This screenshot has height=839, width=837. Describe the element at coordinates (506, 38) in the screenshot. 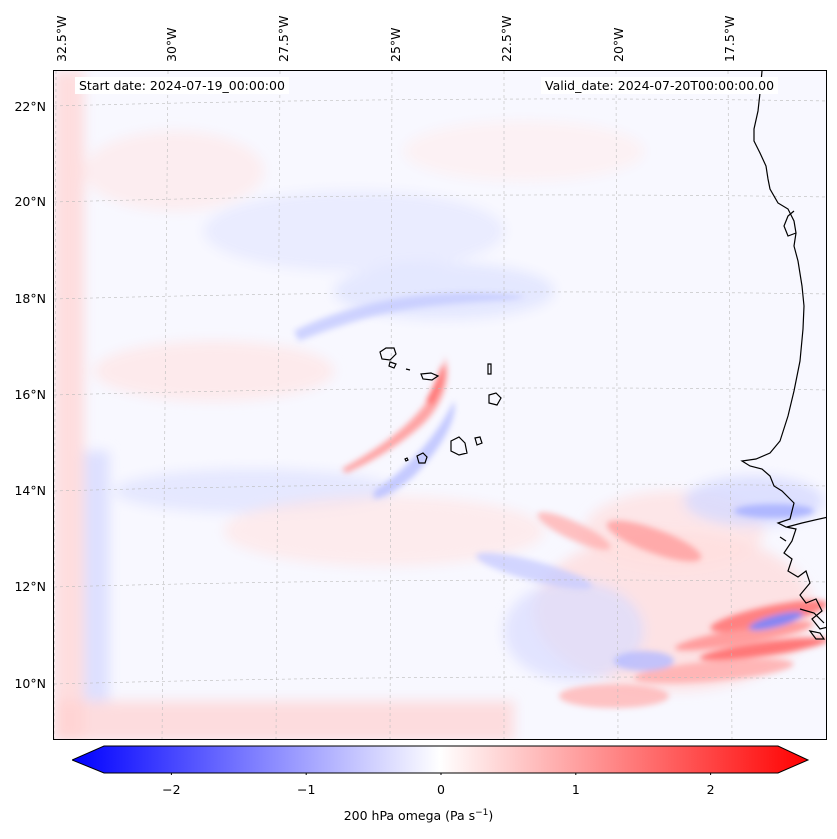

I see `lon-label-22-5w: 22.5°W` at that location.